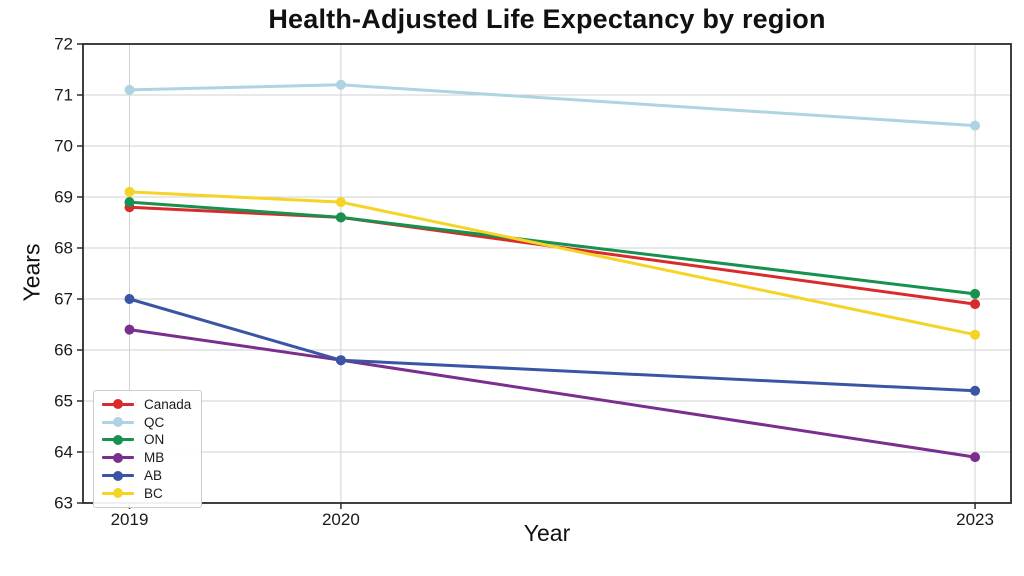 Image resolution: width=1024 pixels, height=576 pixels. I want to click on y-tick-label: 65, so click(63, 401).